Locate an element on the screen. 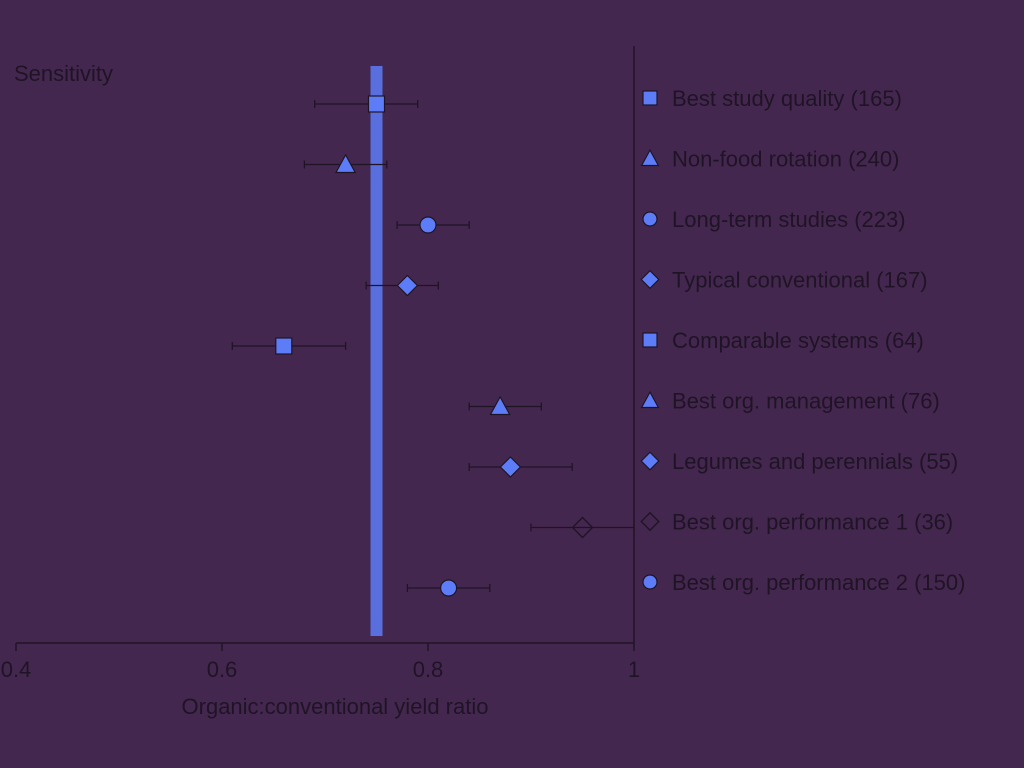 This screenshot has height=768, width=1024. legend-label: Typical conventional (167) is located at coordinates (800, 280).